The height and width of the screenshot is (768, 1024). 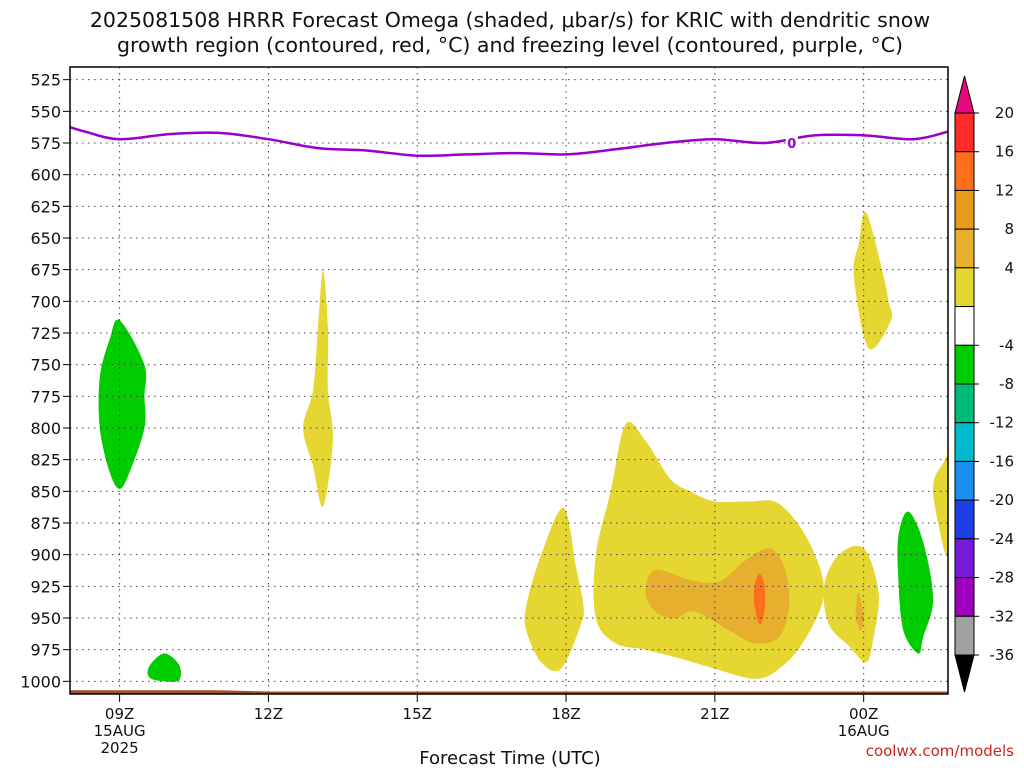 What do you see at coordinates (1002, 655) in the screenshot?
I see `colorbar-label--36: -36` at bounding box center [1002, 655].